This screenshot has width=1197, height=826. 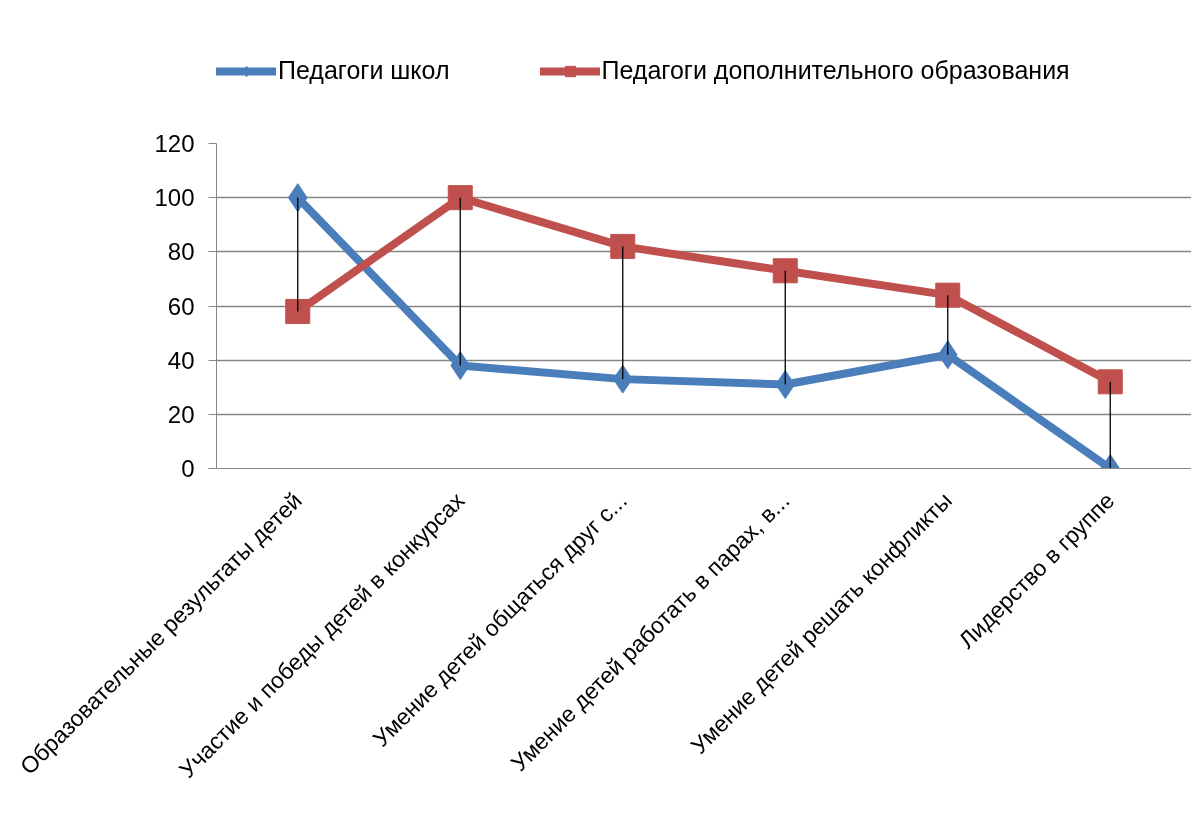 I want to click on legend-label: Педагоги дополнительного образования, so click(x=835, y=70).